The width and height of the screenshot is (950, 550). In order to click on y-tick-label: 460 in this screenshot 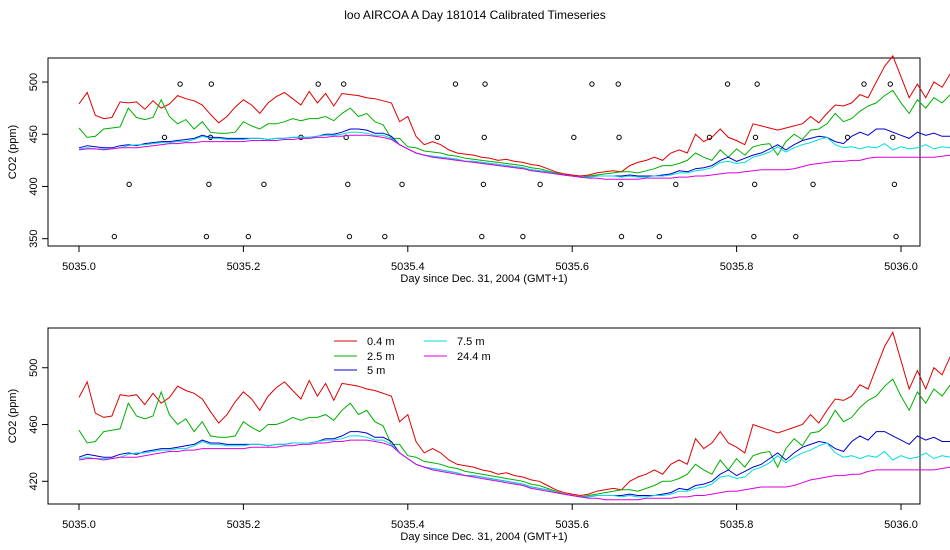, I will do `click(34, 424)`.